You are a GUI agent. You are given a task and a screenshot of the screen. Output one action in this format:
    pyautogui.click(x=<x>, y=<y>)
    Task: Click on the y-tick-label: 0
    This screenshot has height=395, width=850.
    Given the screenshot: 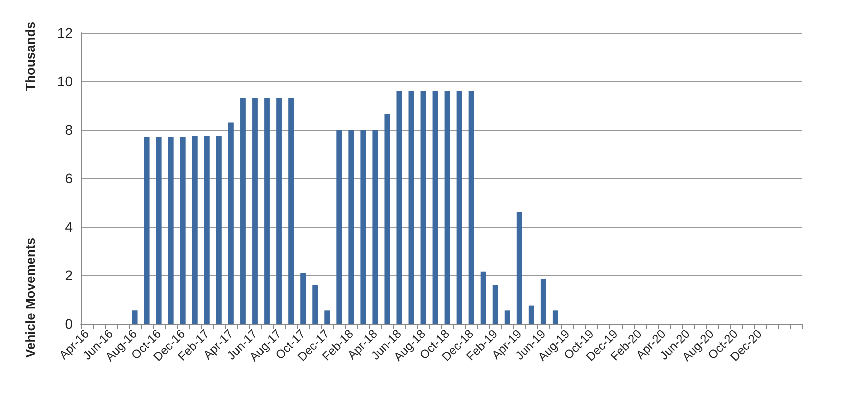 What is the action you would take?
    pyautogui.click(x=69, y=324)
    